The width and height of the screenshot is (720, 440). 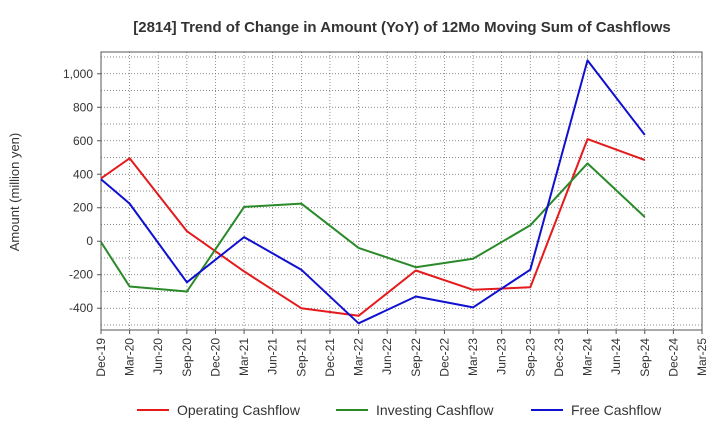 What do you see at coordinates (187, 357) in the screenshot?
I see `x-tick-label: Sep-20` at bounding box center [187, 357].